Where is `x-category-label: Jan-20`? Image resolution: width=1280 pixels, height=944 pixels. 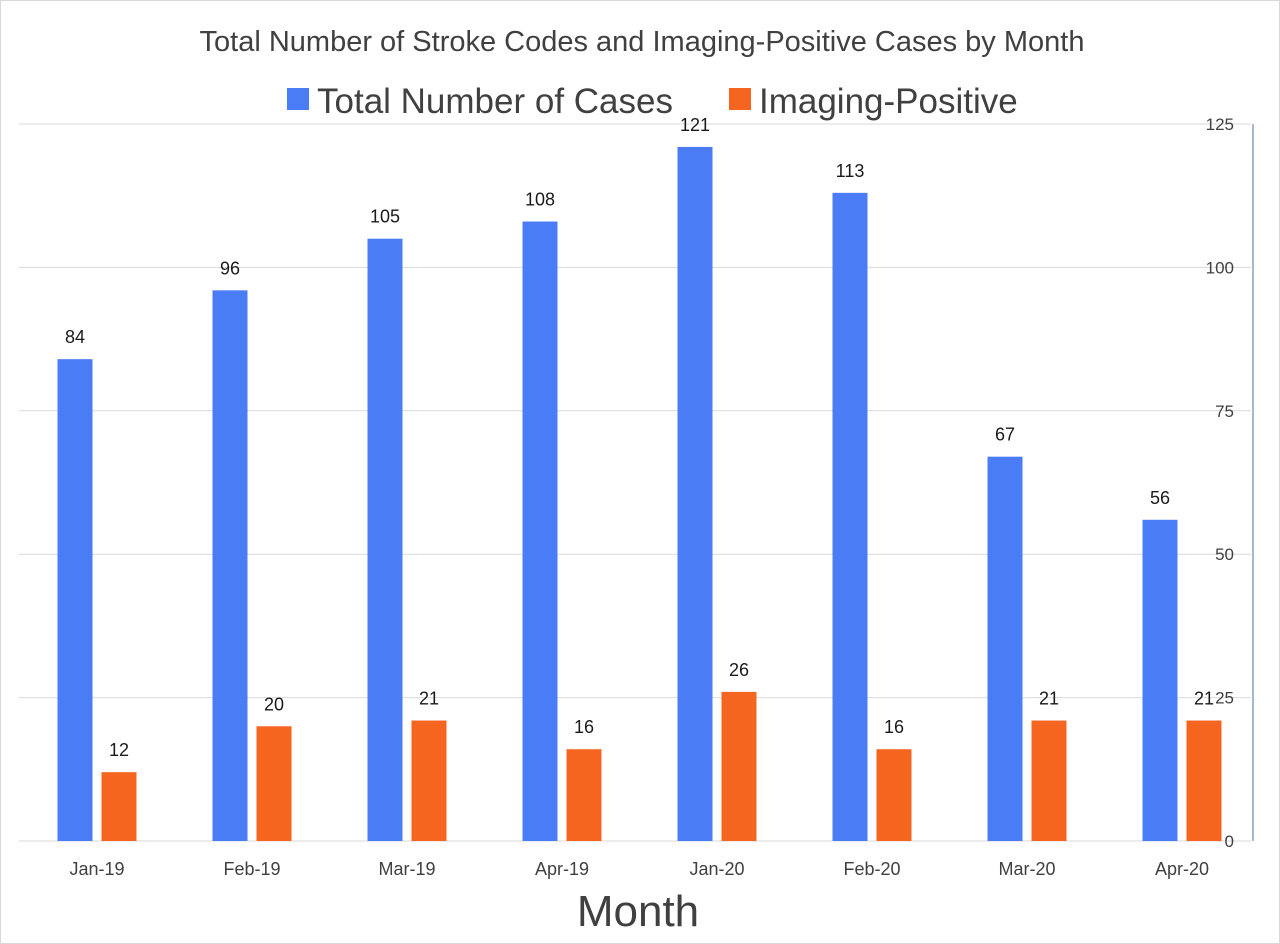
x-category-label: Jan-20 is located at coordinates (716, 869).